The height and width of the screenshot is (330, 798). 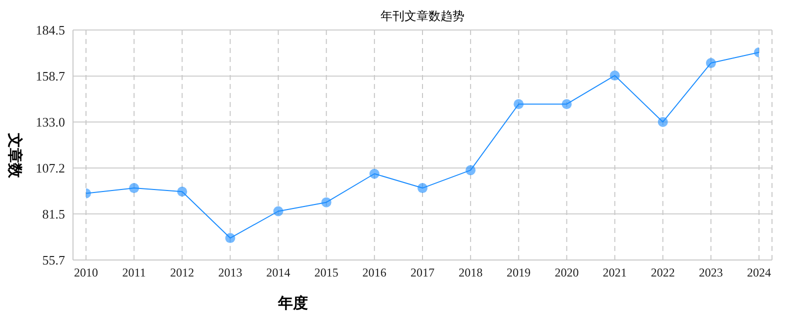 What do you see at coordinates (326, 273) in the screenshot?
I see `x-tick-label: 2015` at bounding box center [326, 273].